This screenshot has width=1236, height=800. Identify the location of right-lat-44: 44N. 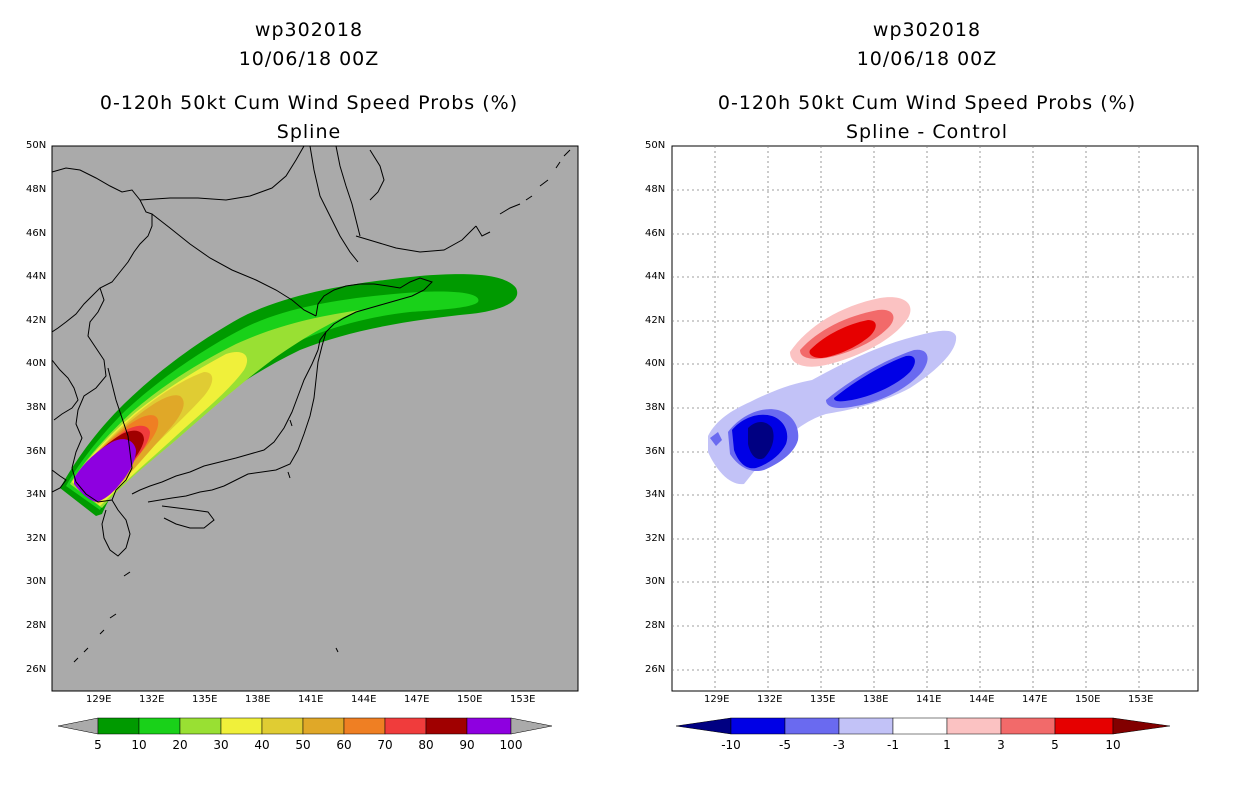
(655, 276).